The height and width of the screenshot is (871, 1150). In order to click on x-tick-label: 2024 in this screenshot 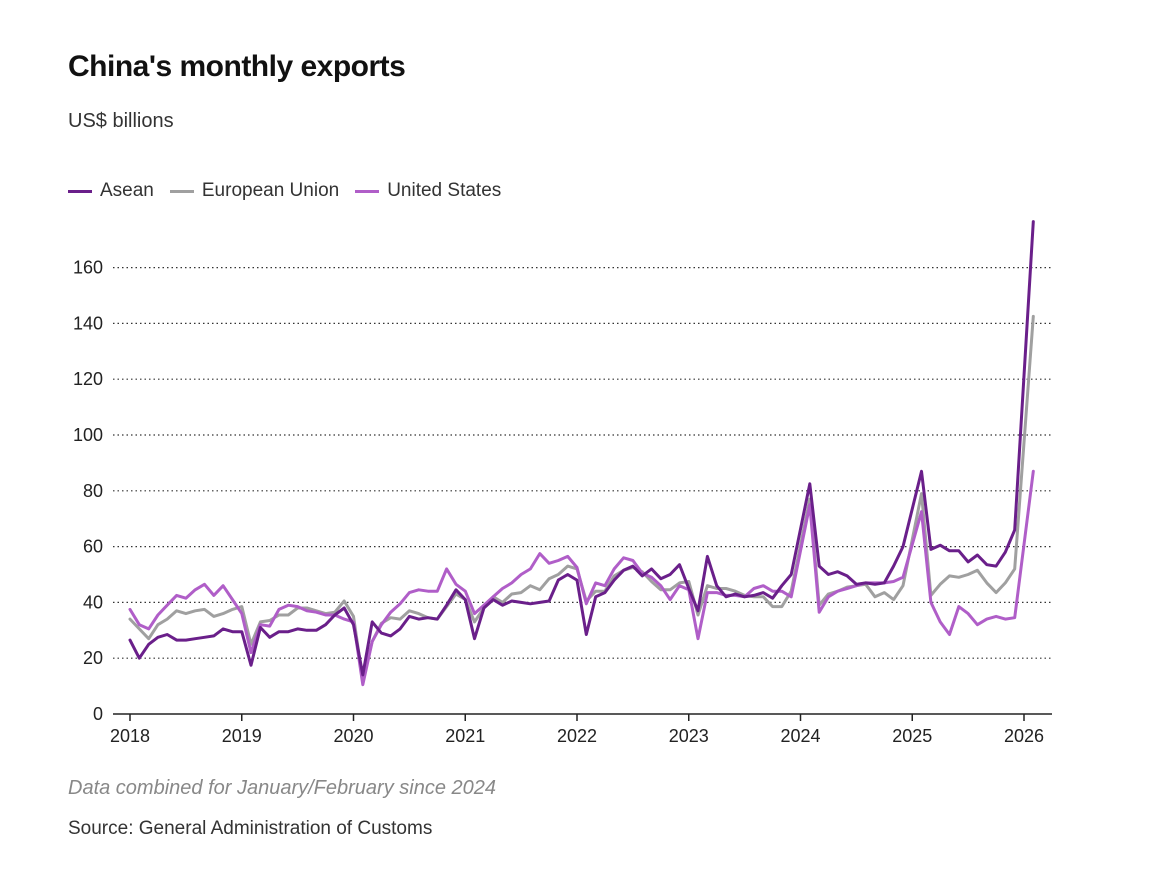, I will do `click(800, 736)`.